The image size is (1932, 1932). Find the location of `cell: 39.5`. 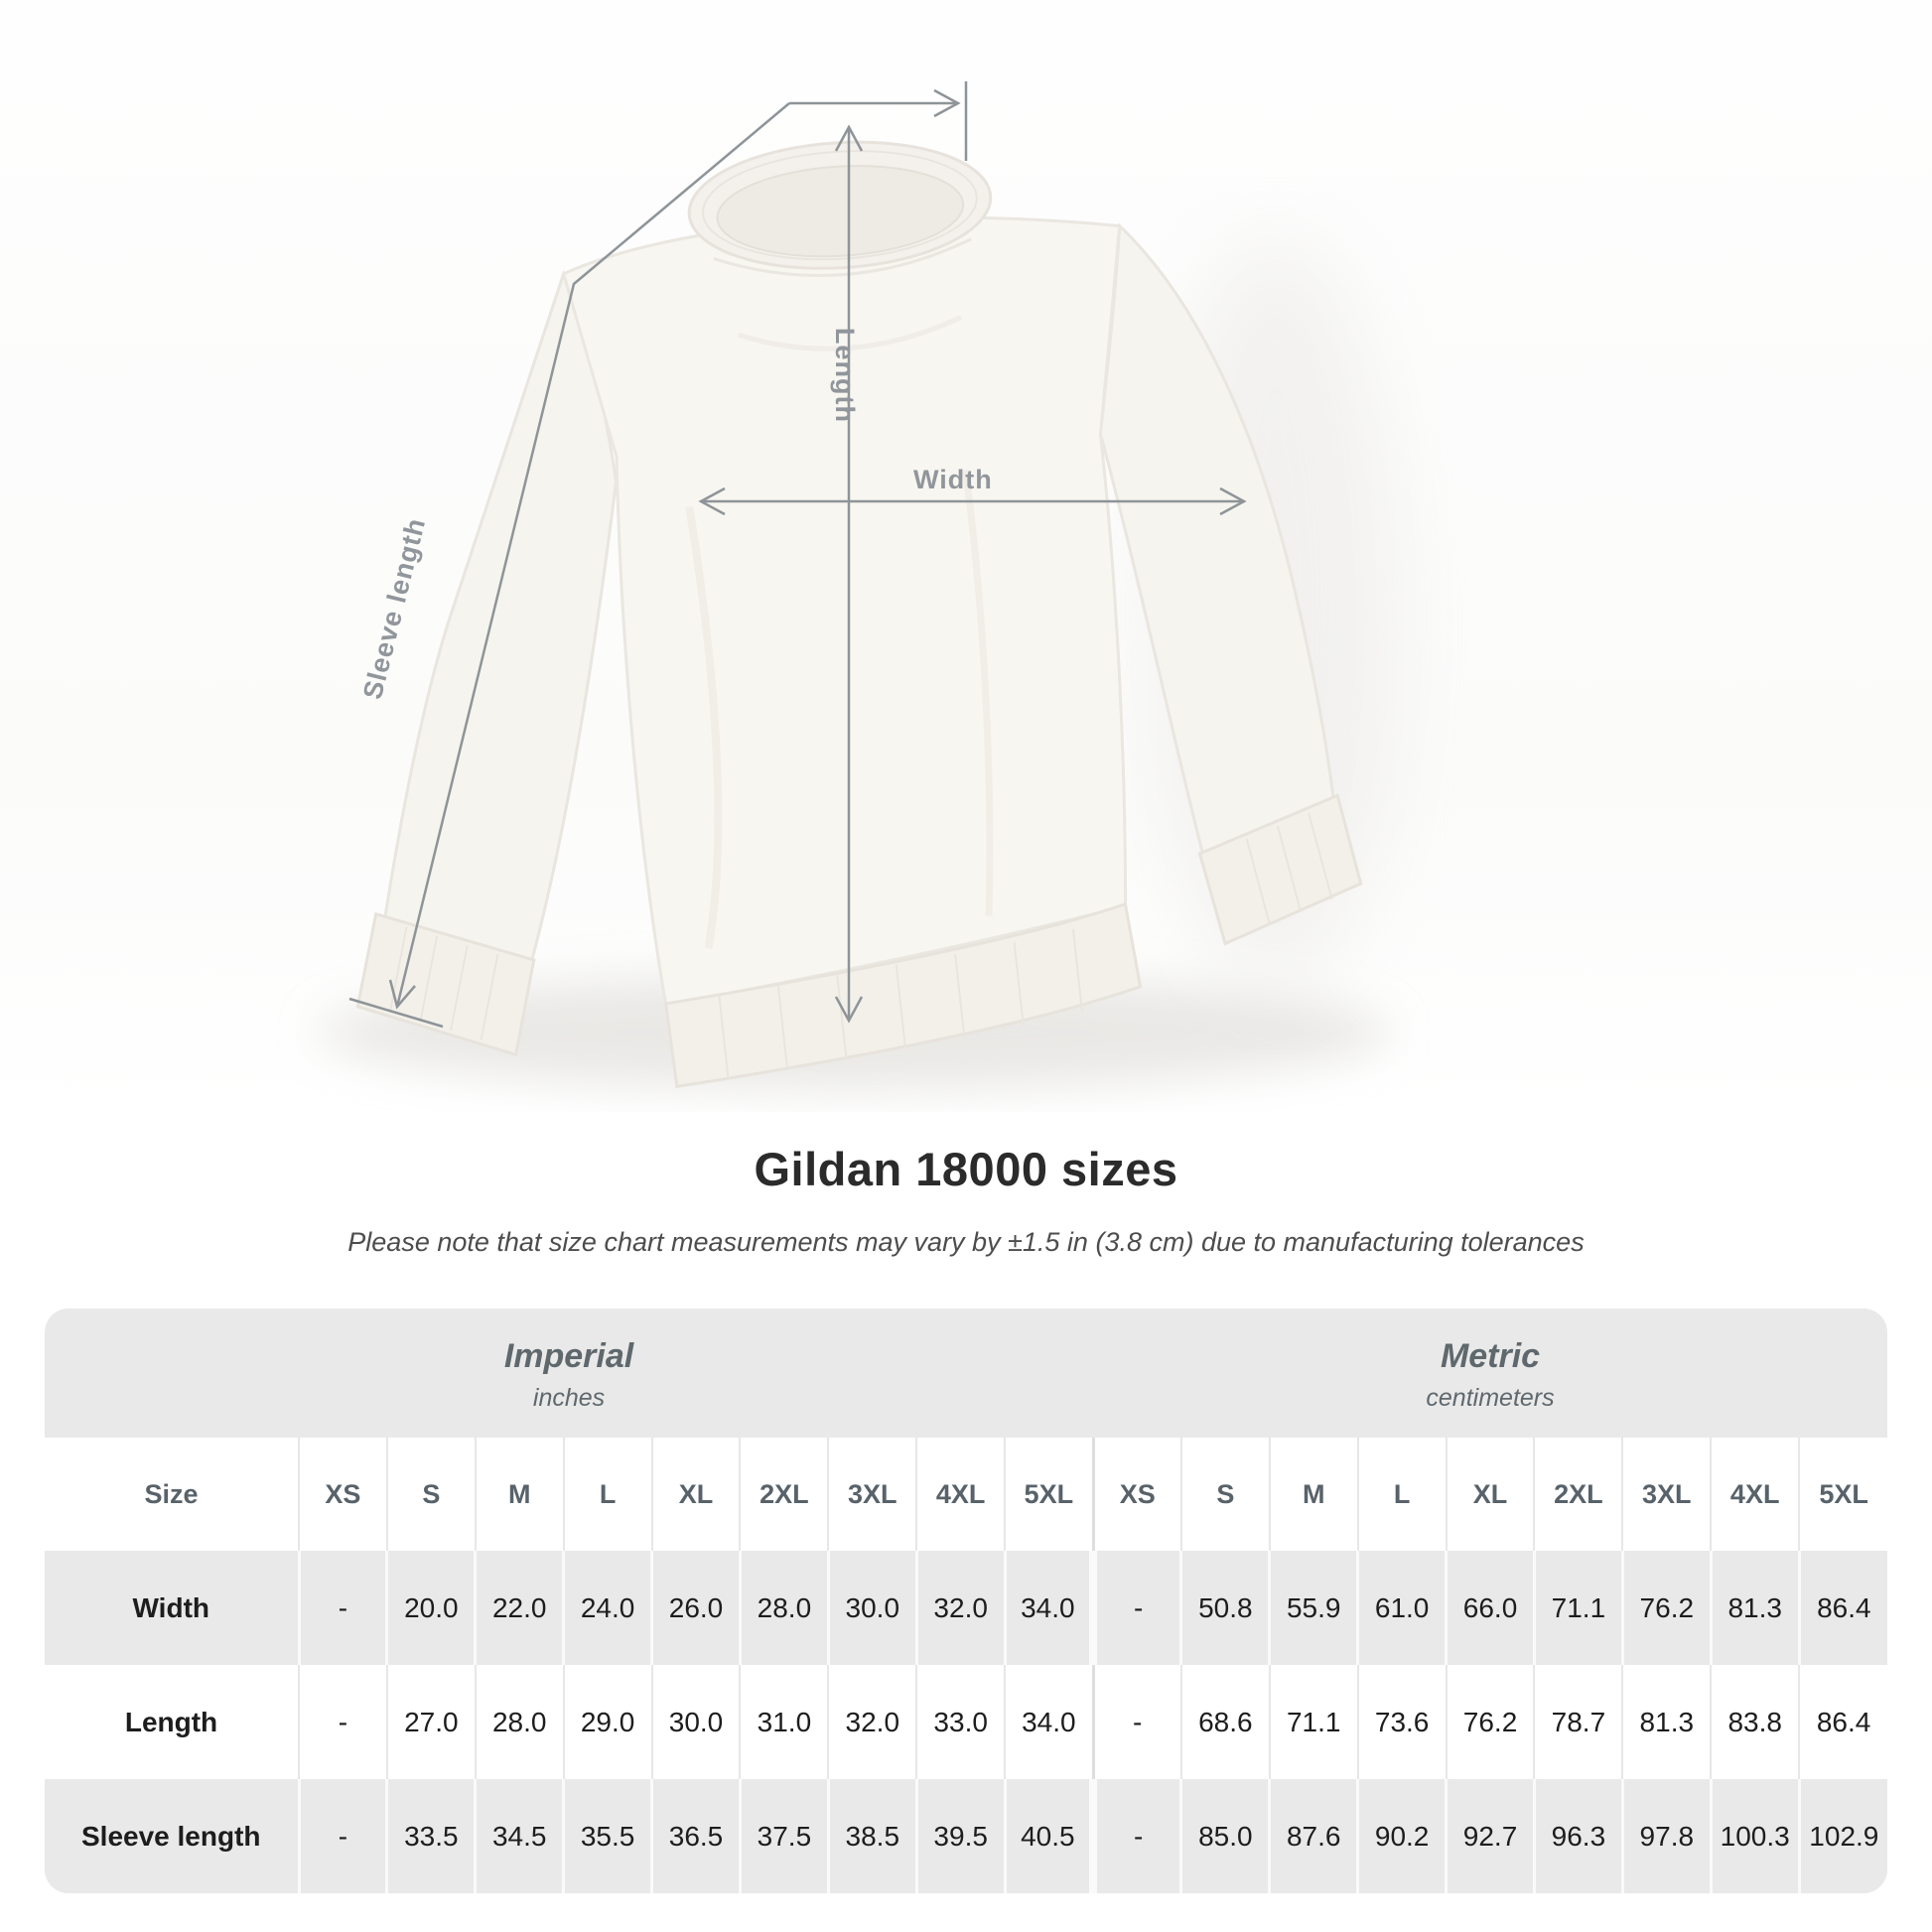

cell: 39.5 is located at coordinates (960, 1836).